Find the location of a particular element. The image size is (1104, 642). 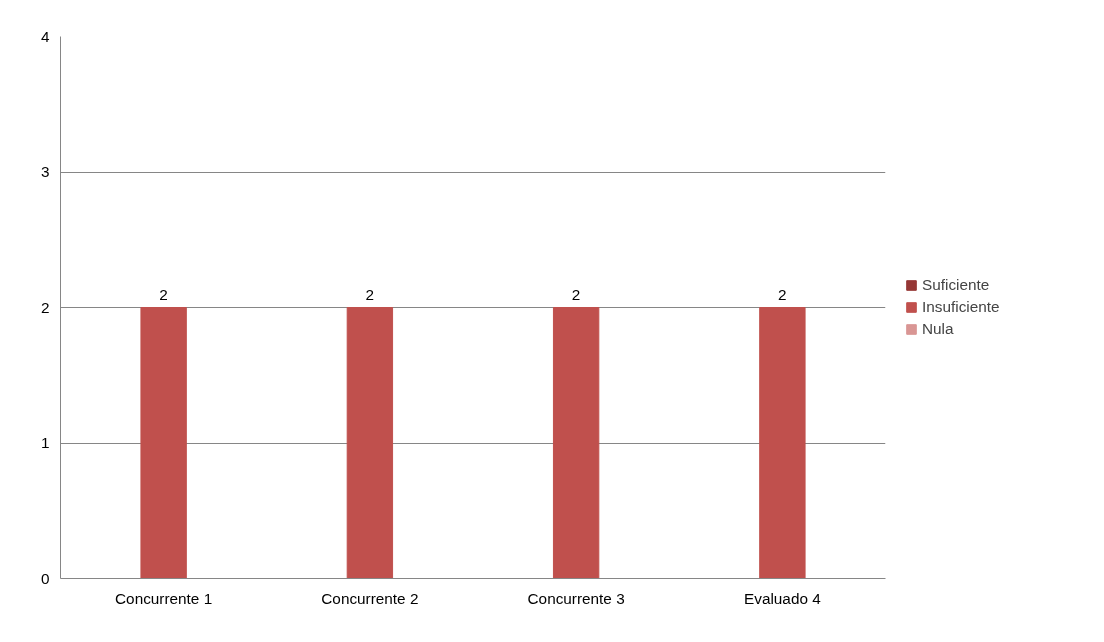

legend-label: Insuficiente is located at coordinates (961, 307).